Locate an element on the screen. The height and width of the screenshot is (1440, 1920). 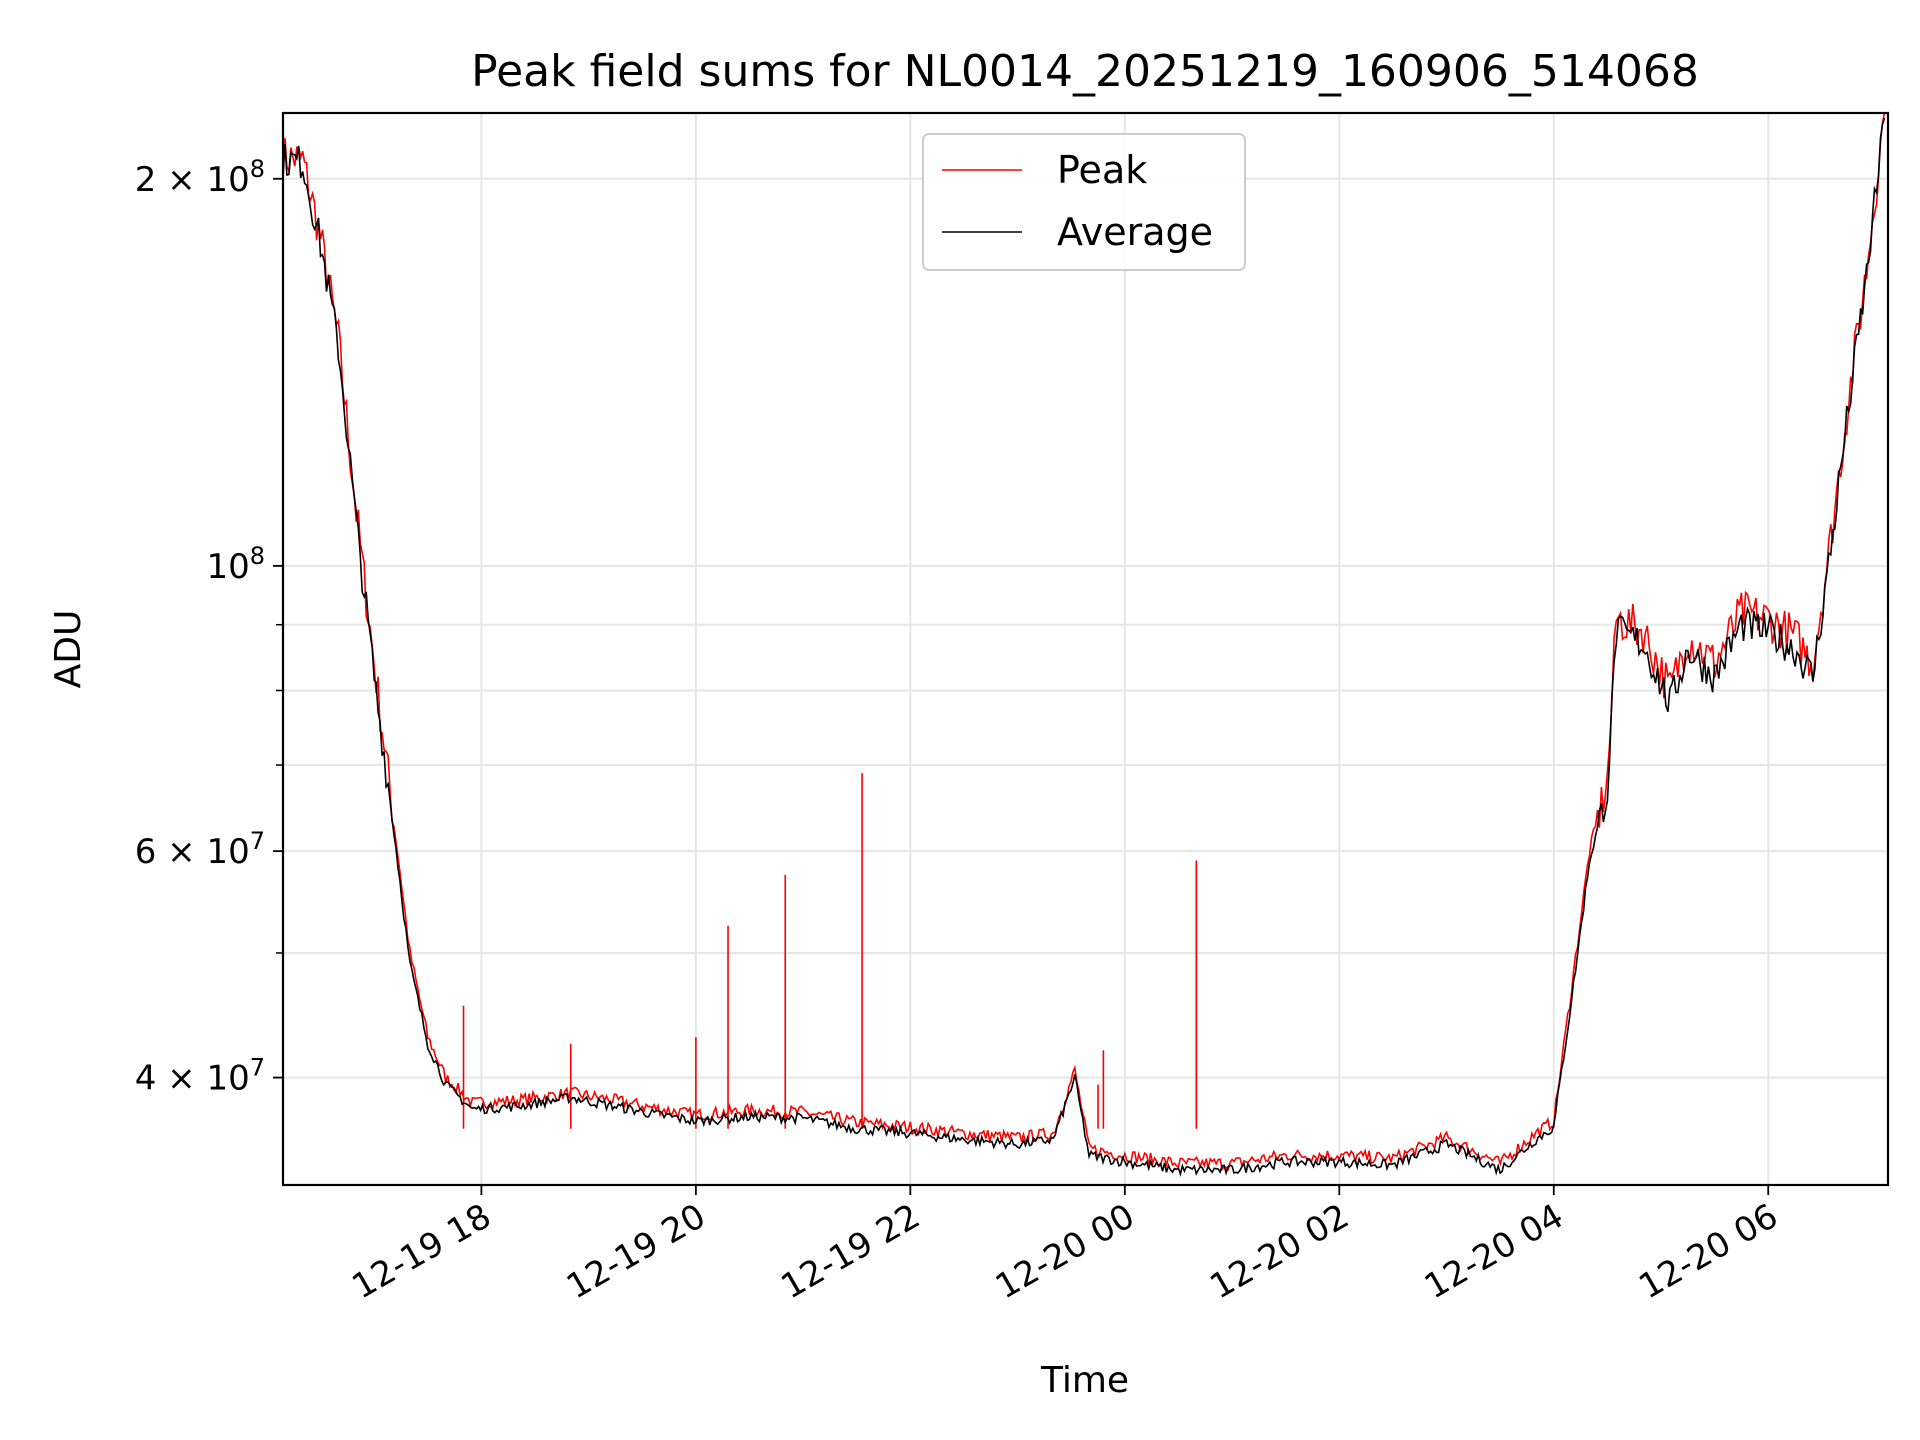
y-tick-label: 6 × 107 is located at coordinates (200, 849).